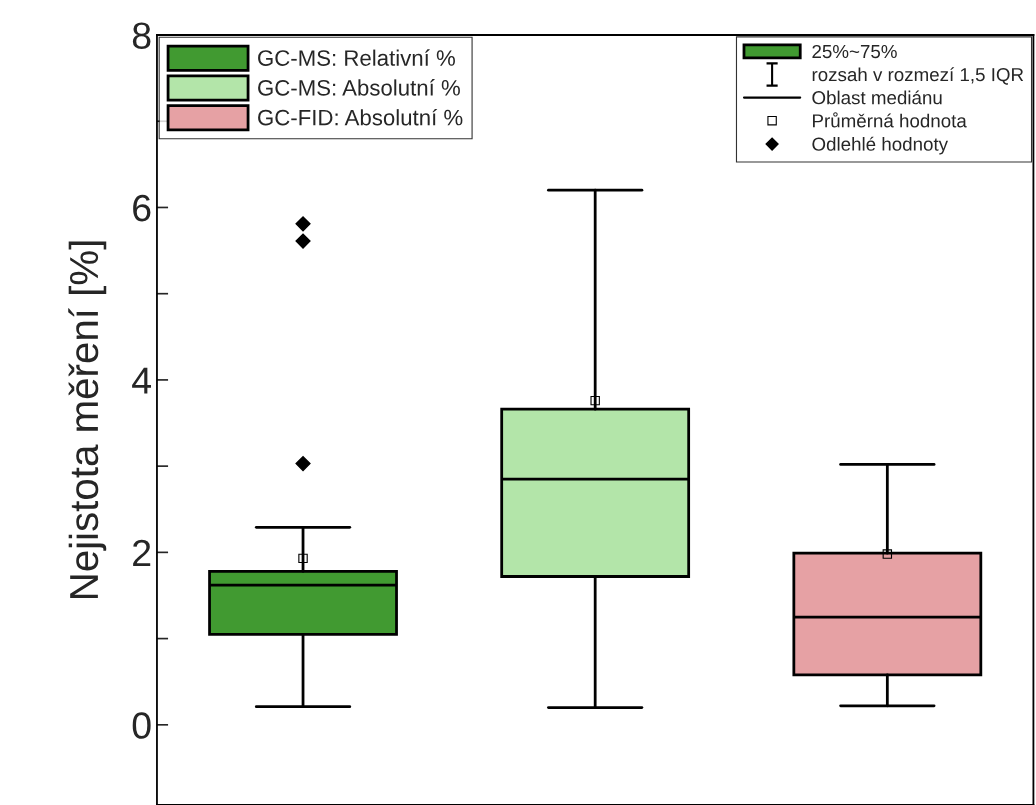  What do you see at coordinates (141, 725) in the screenshot?
I see `y-tick-label: 0` at bounding box center [141, 725].